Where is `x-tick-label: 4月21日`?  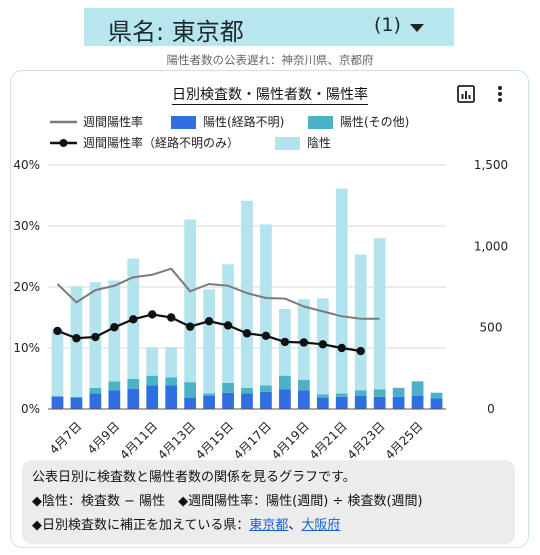 x-tick-label: 4月21日 is located at coordinates (328, 440).